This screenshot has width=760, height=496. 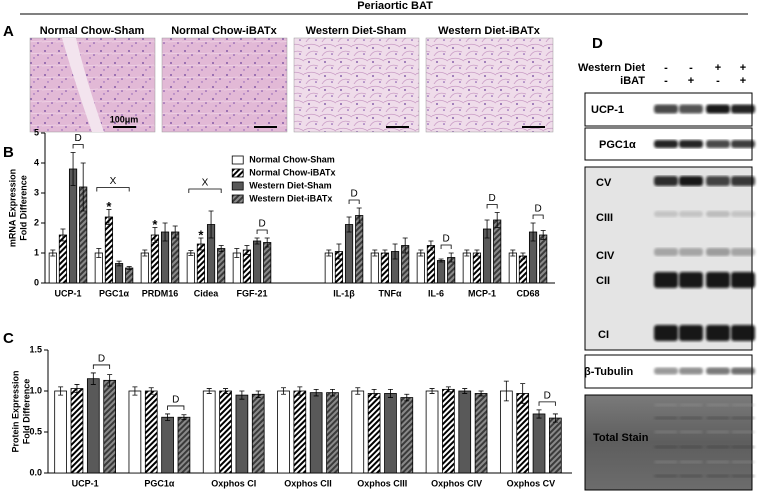 What do you see at coordinates (159, 483) in the screenshot?
I see `x-tick-label: PGC1α` at bounding box center [159, 483].